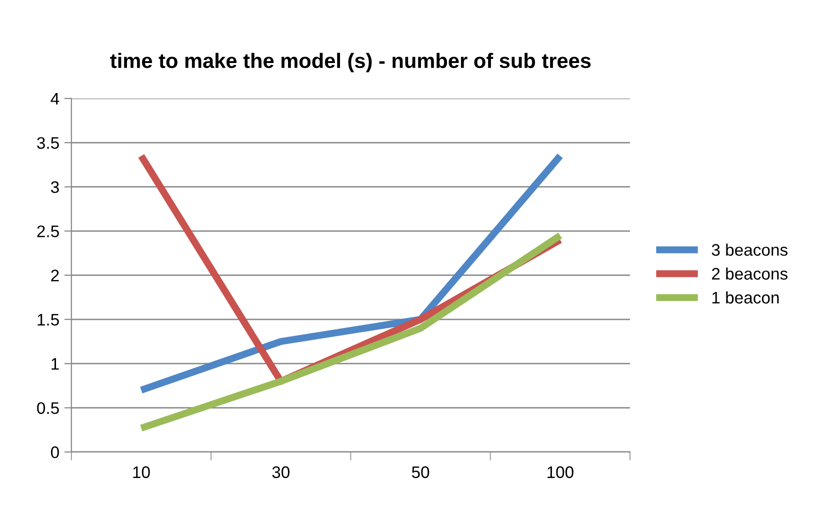 This screenshot has width=840, height=505. What do you see at coordinates (48, 143) in the screenshot?
I see `y-tick-label: 3.5` at bounding box center [48, 143].